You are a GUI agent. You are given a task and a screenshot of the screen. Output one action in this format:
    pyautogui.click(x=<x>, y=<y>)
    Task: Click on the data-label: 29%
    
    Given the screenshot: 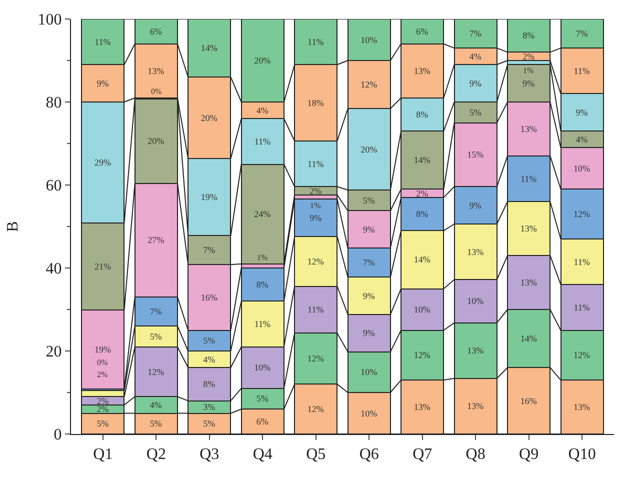 What is the action you would take?
    pyautogui.click(x=103, y=162)
    